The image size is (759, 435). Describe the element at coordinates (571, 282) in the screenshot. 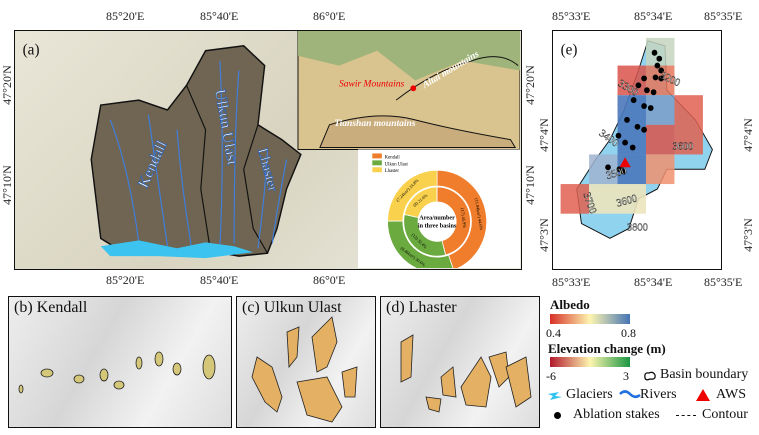

I see `e-bottom-tick: 85°33'E` at that location.